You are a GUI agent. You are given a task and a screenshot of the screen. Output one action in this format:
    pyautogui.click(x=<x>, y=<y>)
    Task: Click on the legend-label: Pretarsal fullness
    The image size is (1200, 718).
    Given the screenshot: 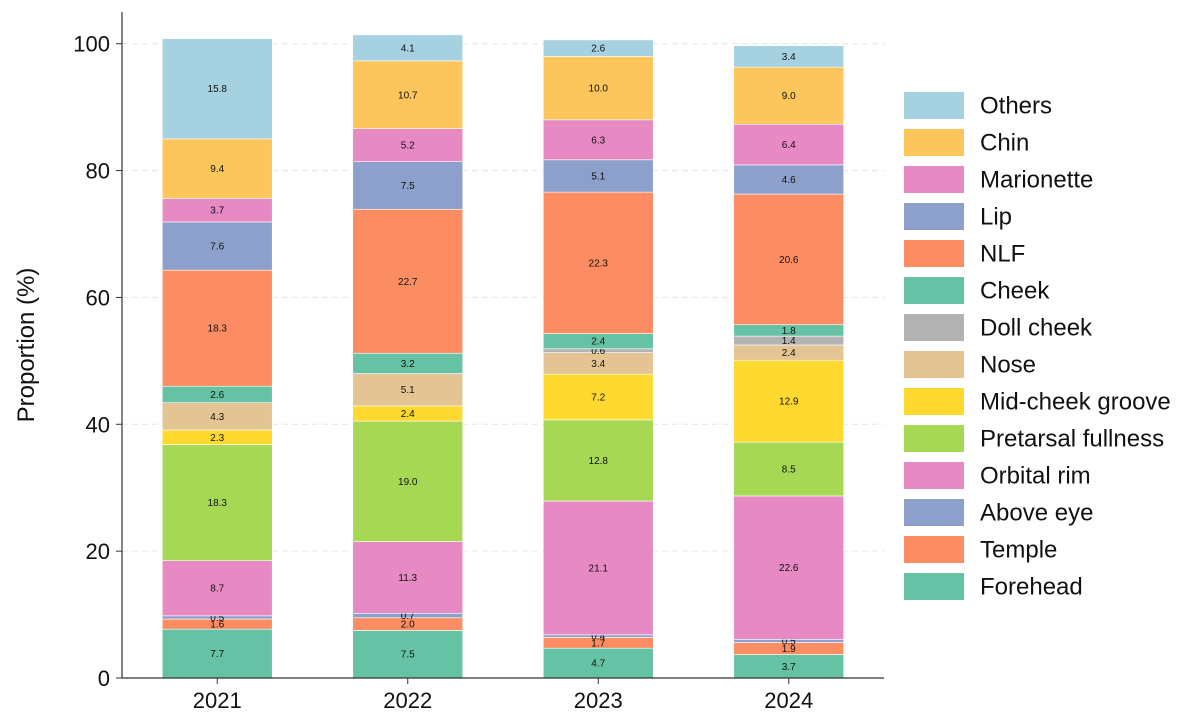 What is the action you would take?
    pyautogui.click(x=1072, y=439)
    